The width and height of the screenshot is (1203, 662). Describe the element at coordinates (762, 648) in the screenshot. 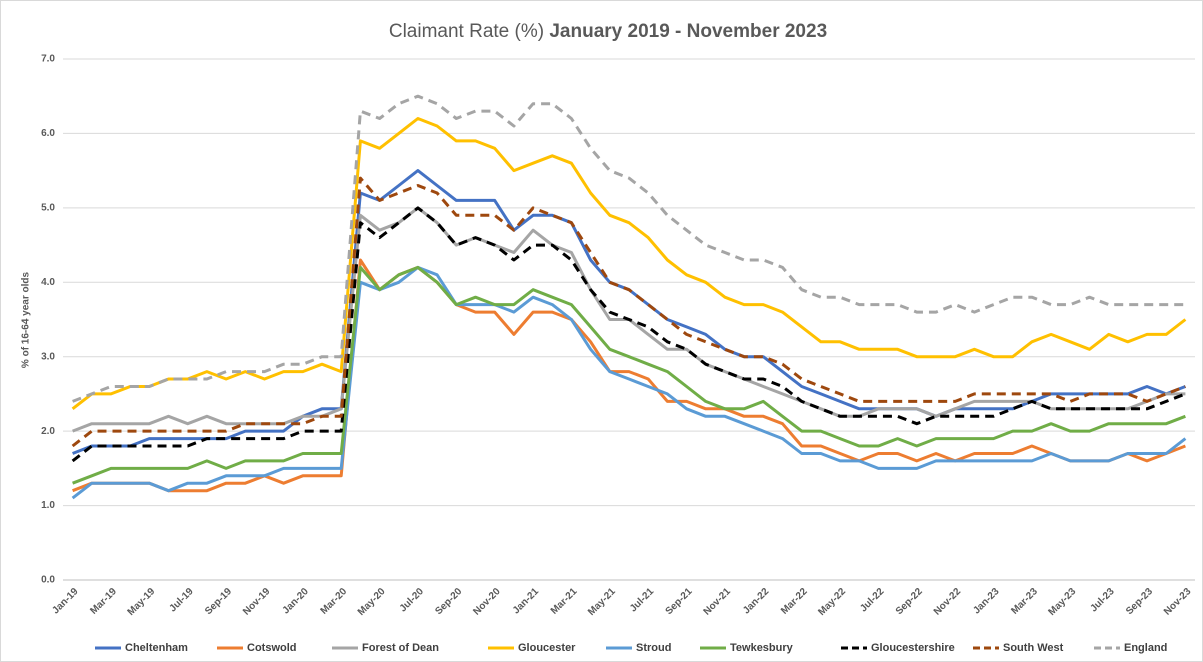

I see `legend-label: Tewkesbury` at that location.